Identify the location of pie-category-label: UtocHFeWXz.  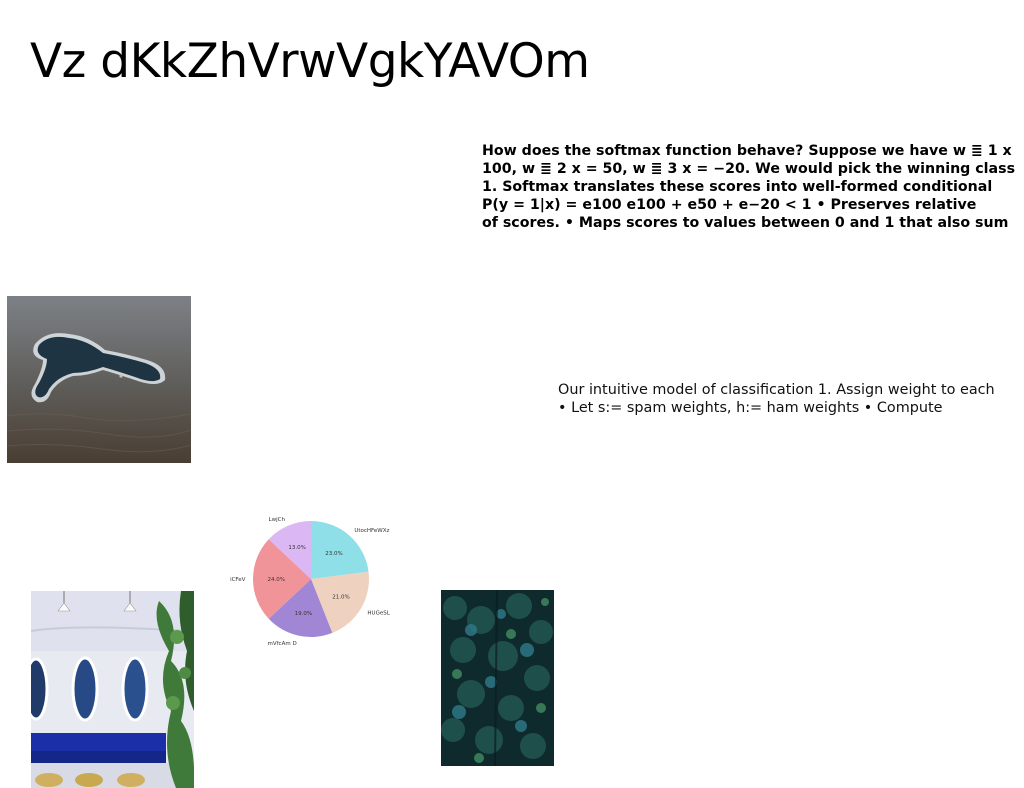
(371, 531).